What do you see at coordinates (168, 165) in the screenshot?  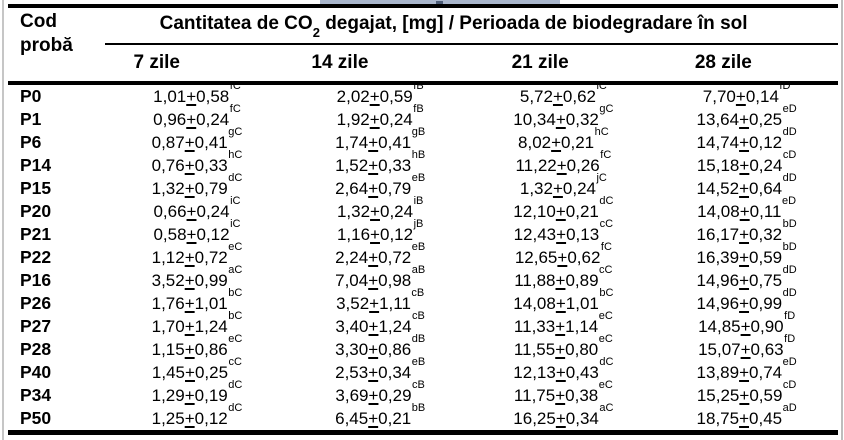 I see `value-mean: 0,76` at bounding box center [168, 165].